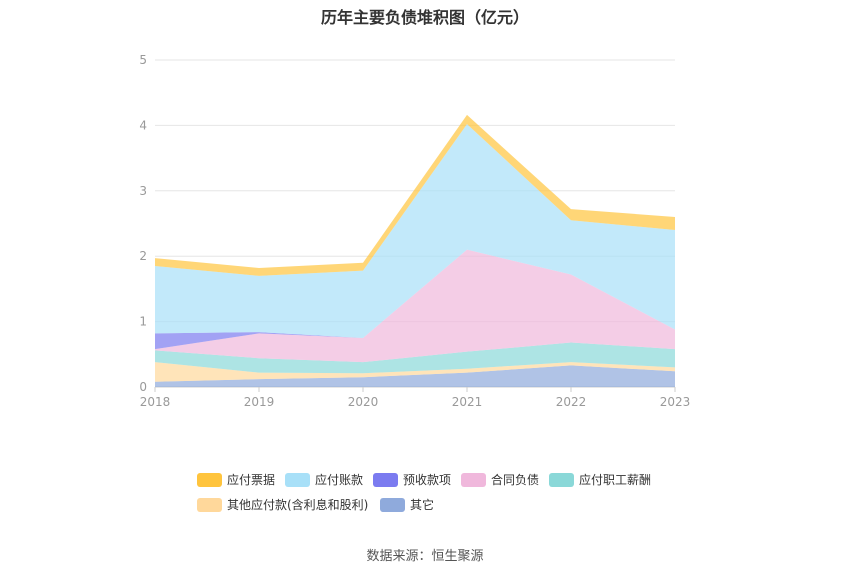 The width and height of the screenshot is (850, 574). Describe the element at coordinates (143, 60) in the screenshot. I see `y-tick-label: 5` at that location.